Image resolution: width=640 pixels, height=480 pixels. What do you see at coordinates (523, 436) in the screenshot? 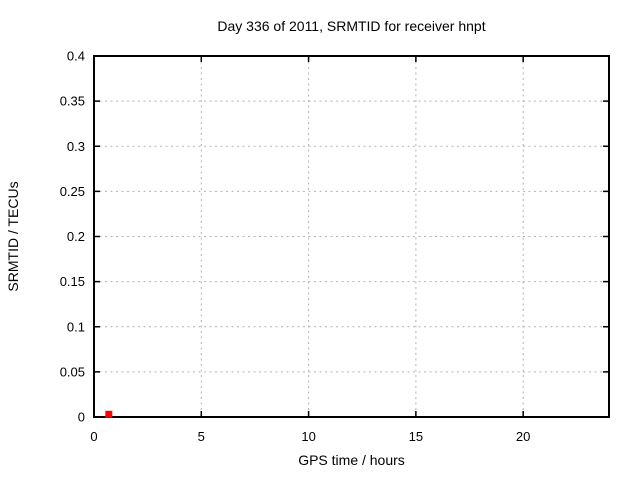
I see `x-tick-label: 20` at bounding box center [523, 436].